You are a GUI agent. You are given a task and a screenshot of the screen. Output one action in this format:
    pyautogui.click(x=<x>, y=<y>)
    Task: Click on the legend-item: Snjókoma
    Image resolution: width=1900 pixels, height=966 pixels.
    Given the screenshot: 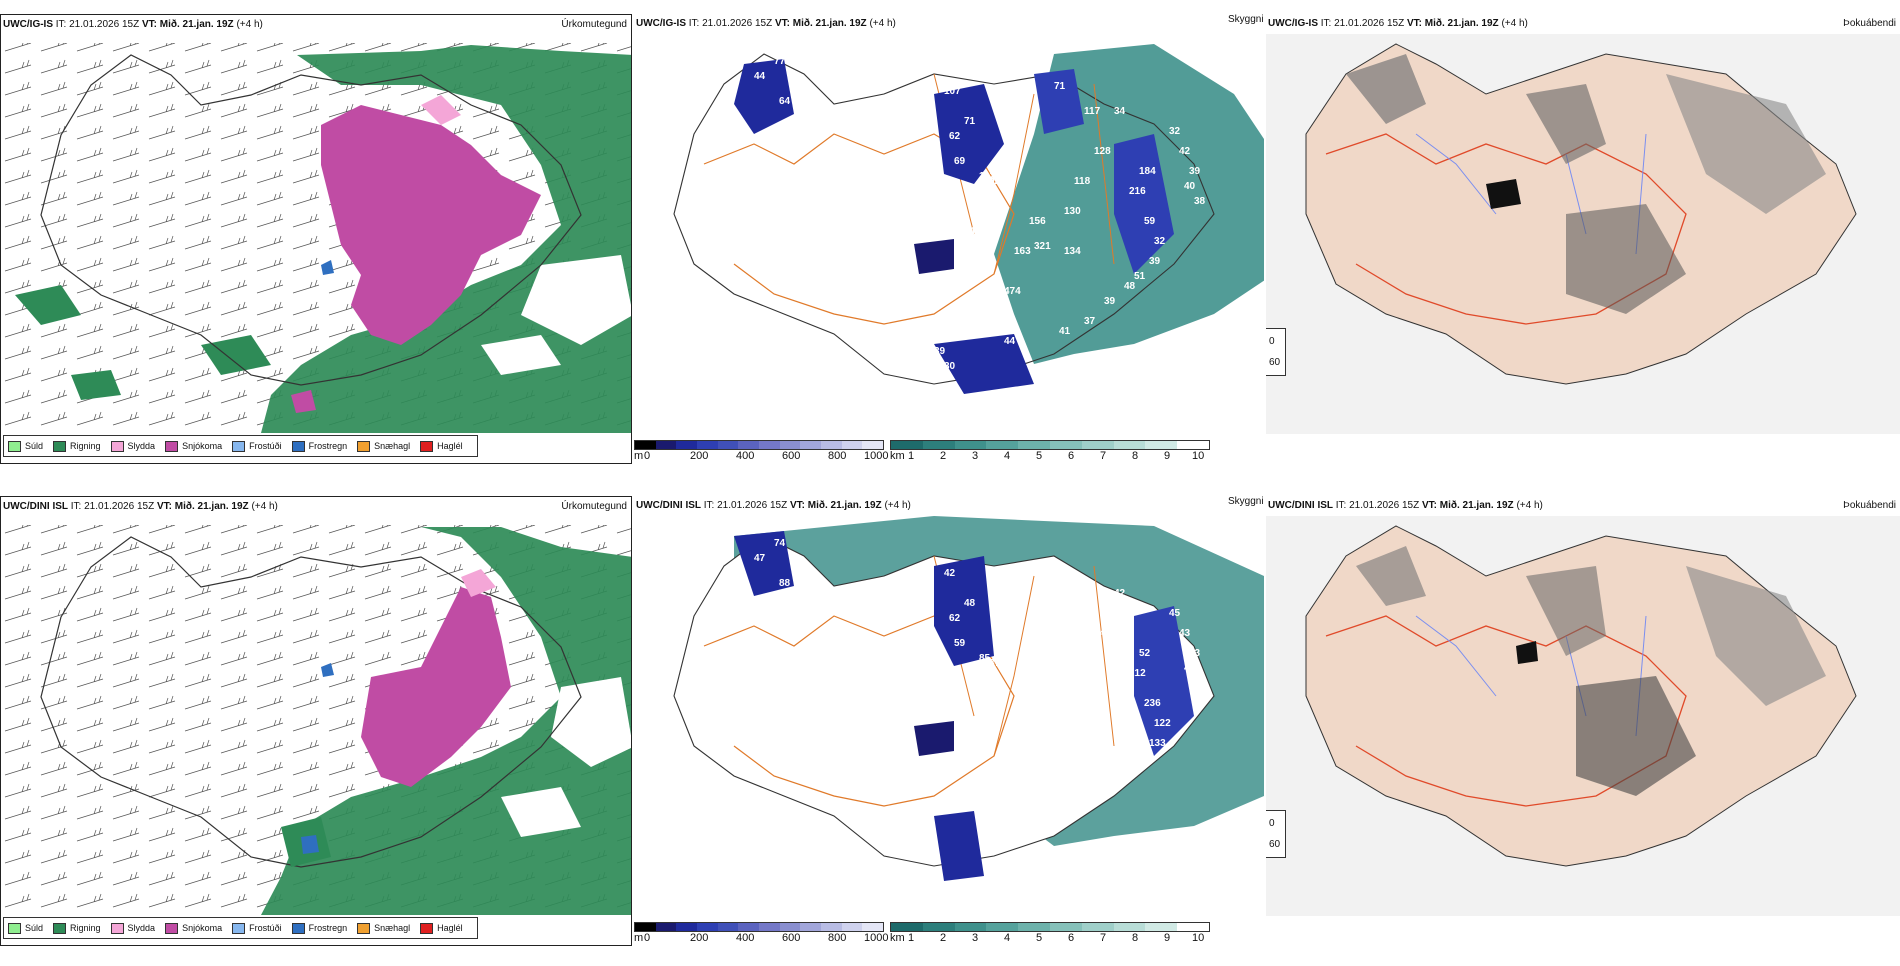 What is the action you would take?
    pyautogui.click(x=194, y=928)
    